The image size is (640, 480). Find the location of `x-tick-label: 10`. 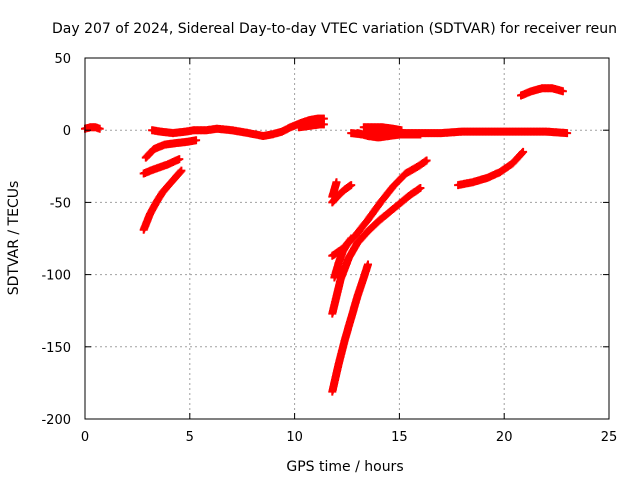

x-tick-label: 10 is located at coordinates (294, 437).